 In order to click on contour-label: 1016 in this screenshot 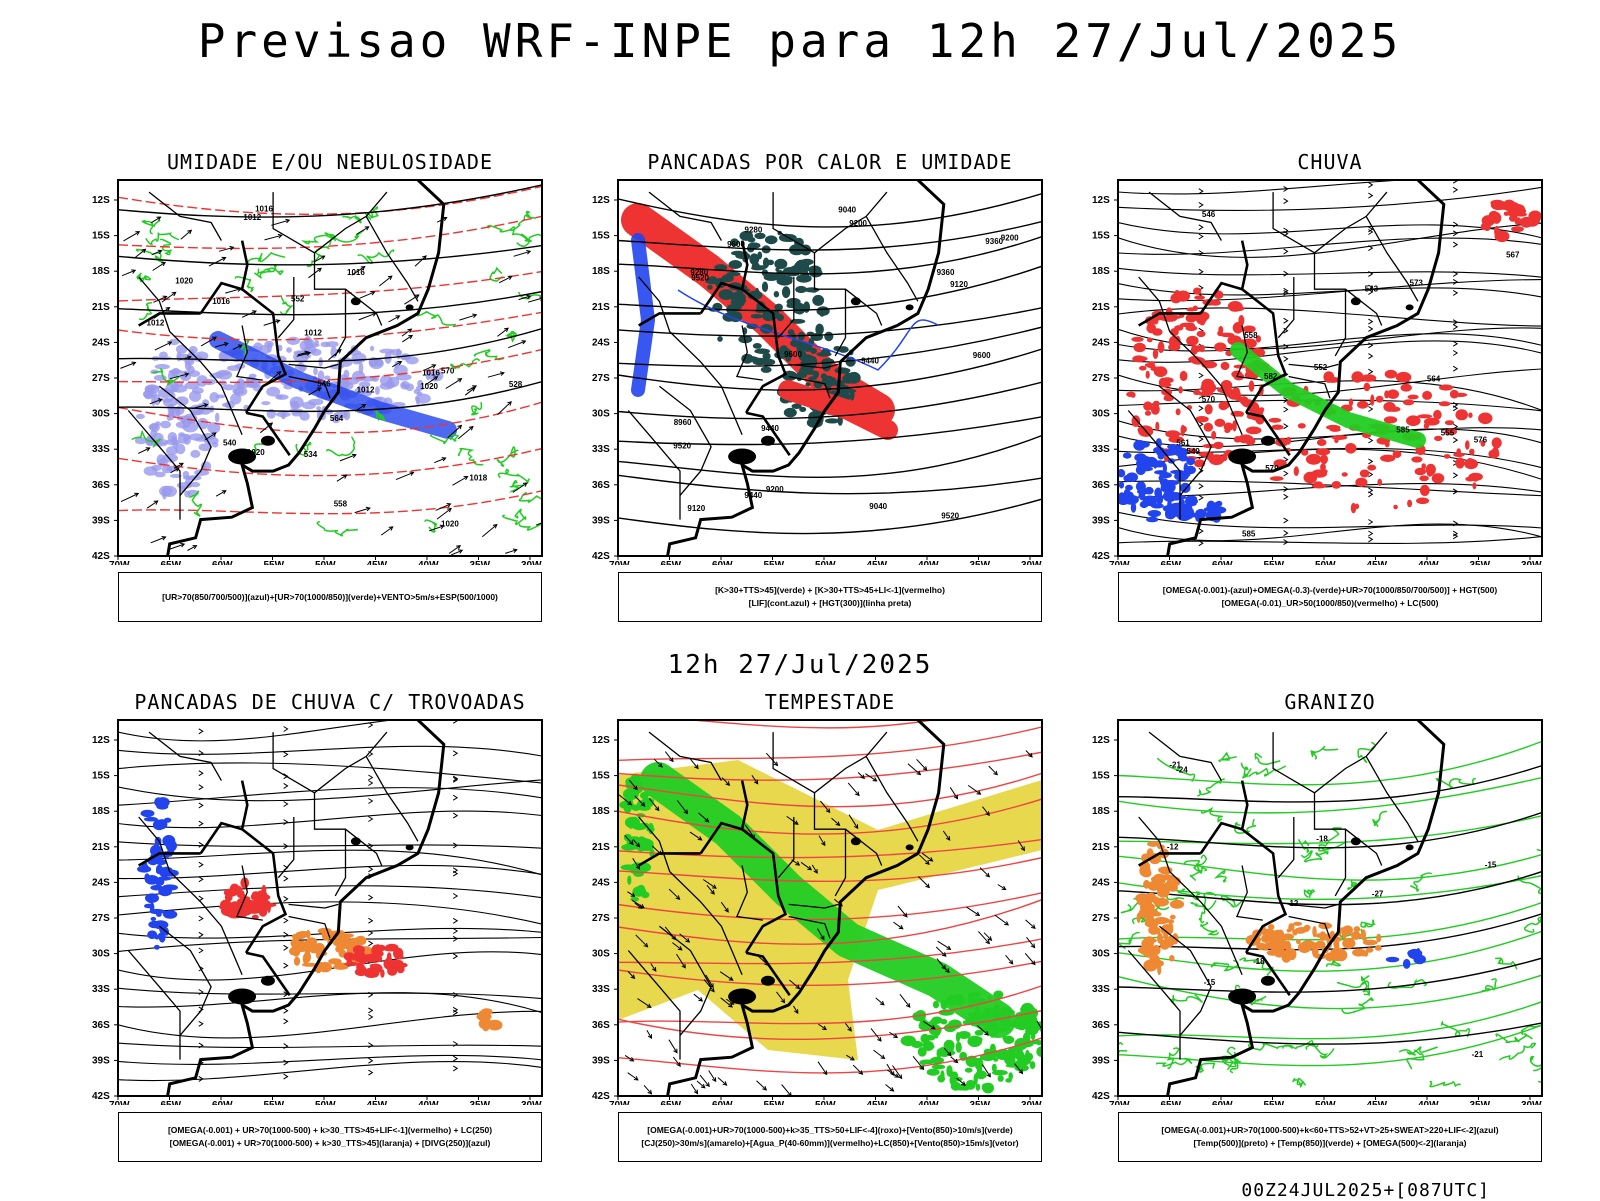, I will do `click(431, 373)`.